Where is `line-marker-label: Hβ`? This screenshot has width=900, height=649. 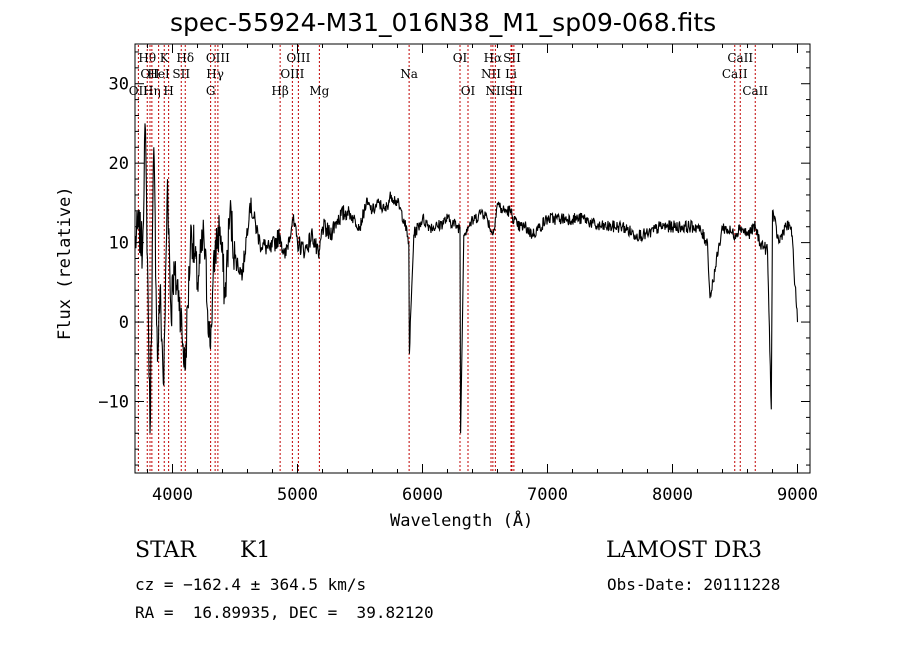
line-marker-label: Hβ is located at coordinates (279, 91).